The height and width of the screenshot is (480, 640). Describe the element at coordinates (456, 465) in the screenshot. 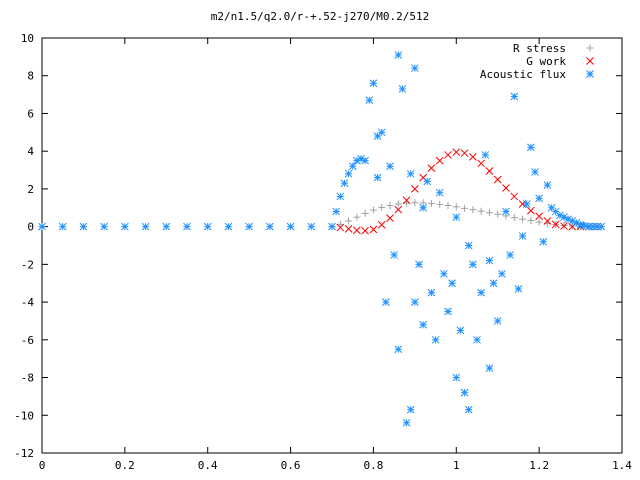

I see `x-tick-label: 1` at that location.